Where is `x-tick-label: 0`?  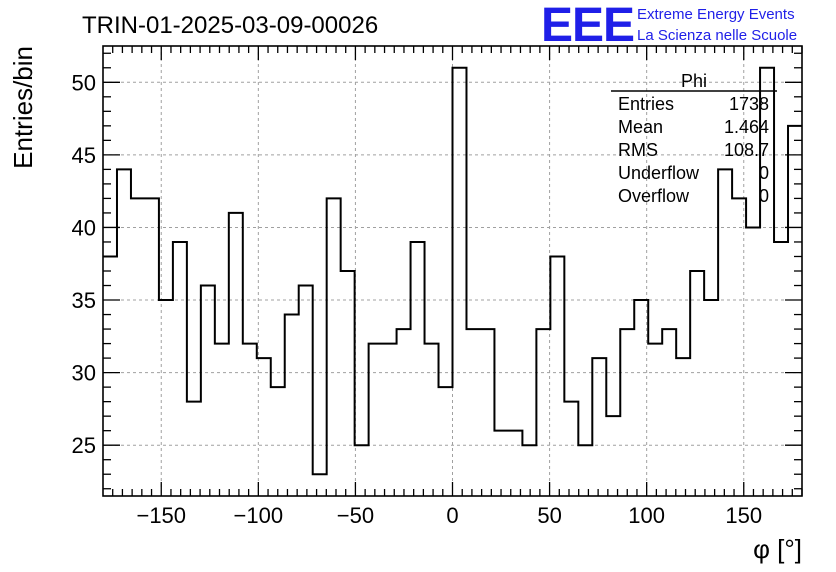 x-tick-label: 0 is located at coordinates (452, 515).